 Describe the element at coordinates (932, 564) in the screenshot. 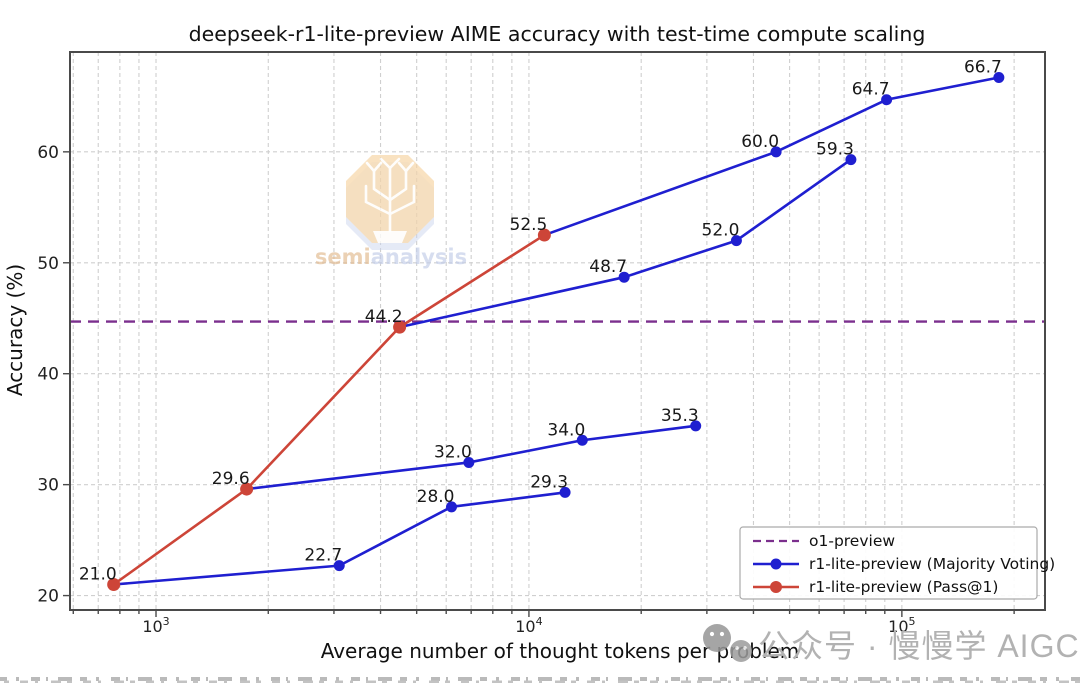

I see `legend-label-majority-voting: r1-lite-preview (Majority Voting)` at that location.